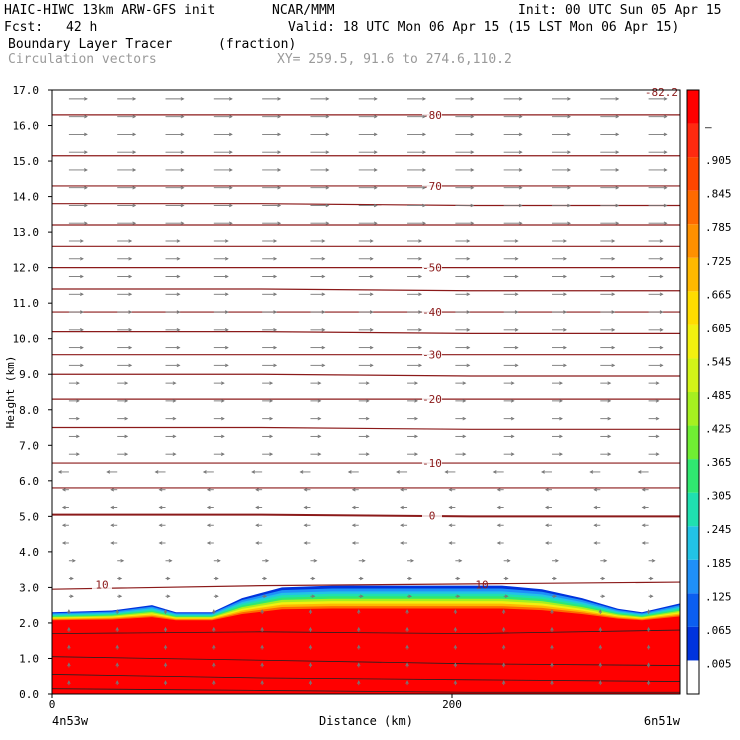 The image size is (740, 740). What do you see at coordinates (620, 10) in the screenshot?
I see `init-time: Init: 00 UTC Sun 05 Apr 15` at bounding box center [620, 10].